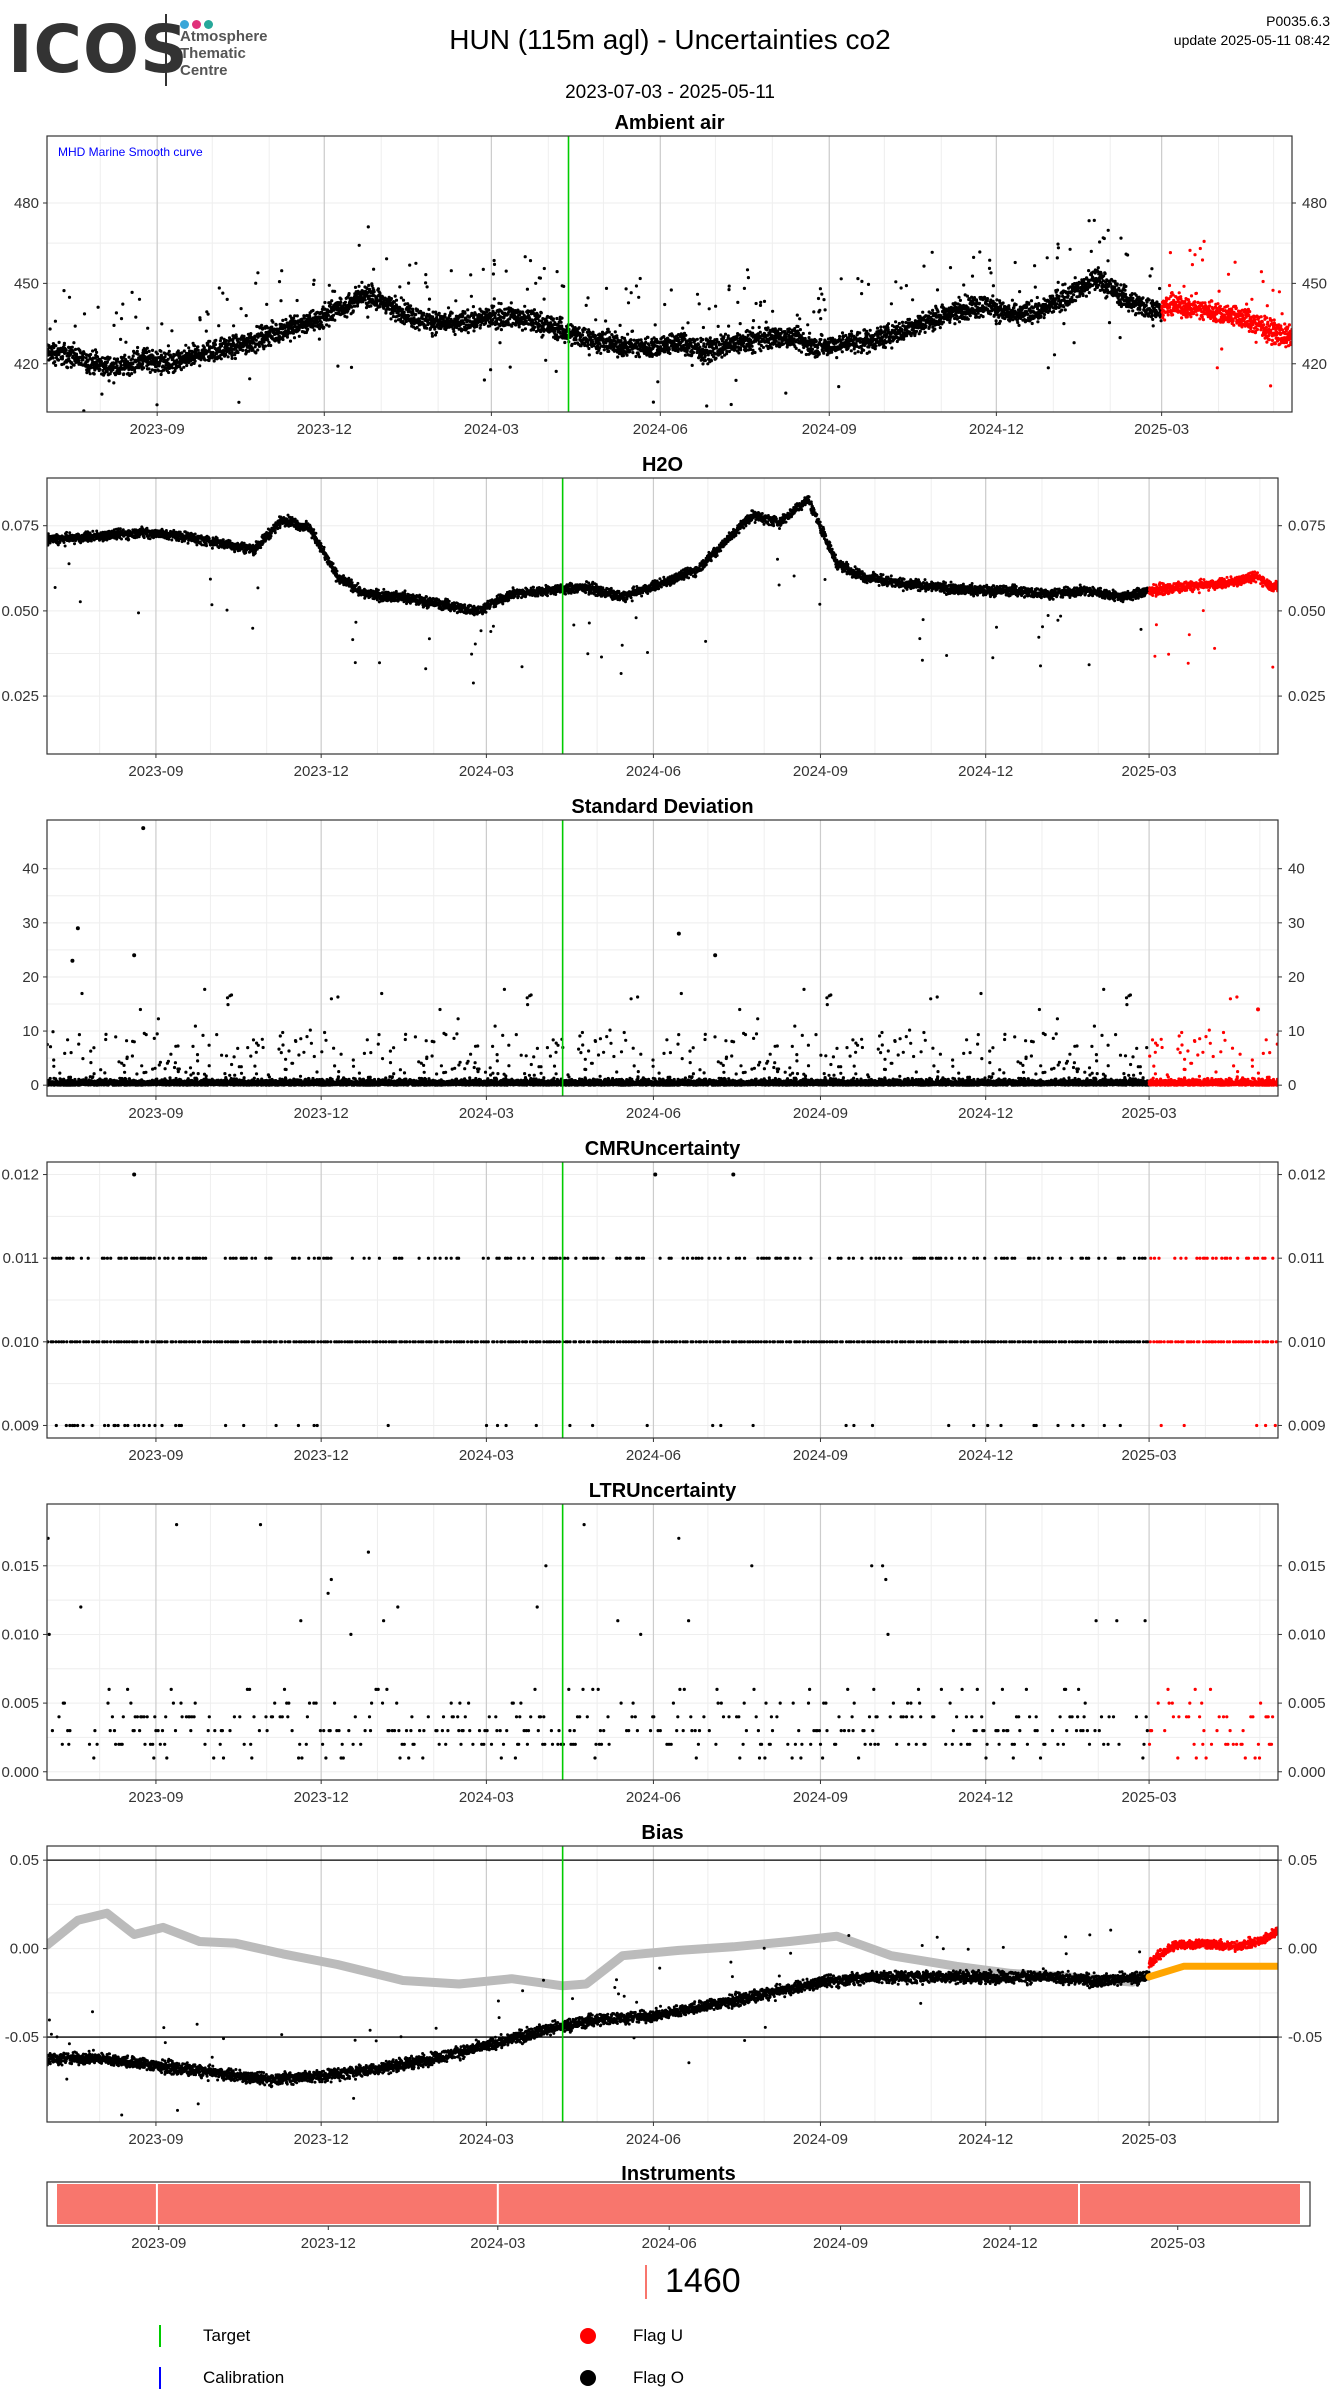 This screenshot has width=1340, height=2400. What do you see at coordinates (1306, 1258) in the screenshot?
I see `cmr-y-tick-label-right: 0.011` at bounding box center [1306, 1258].